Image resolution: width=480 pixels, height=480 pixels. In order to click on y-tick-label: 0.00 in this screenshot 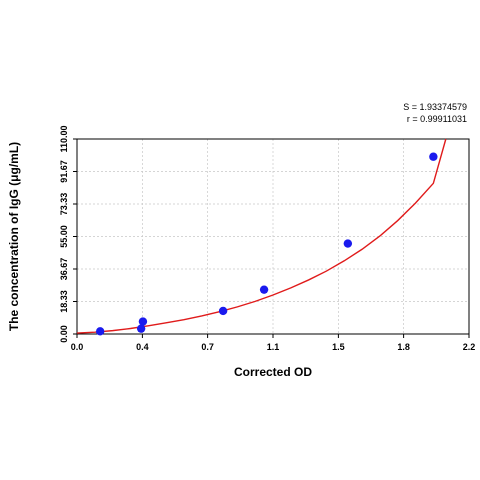, I will do `click(64, 334)`.